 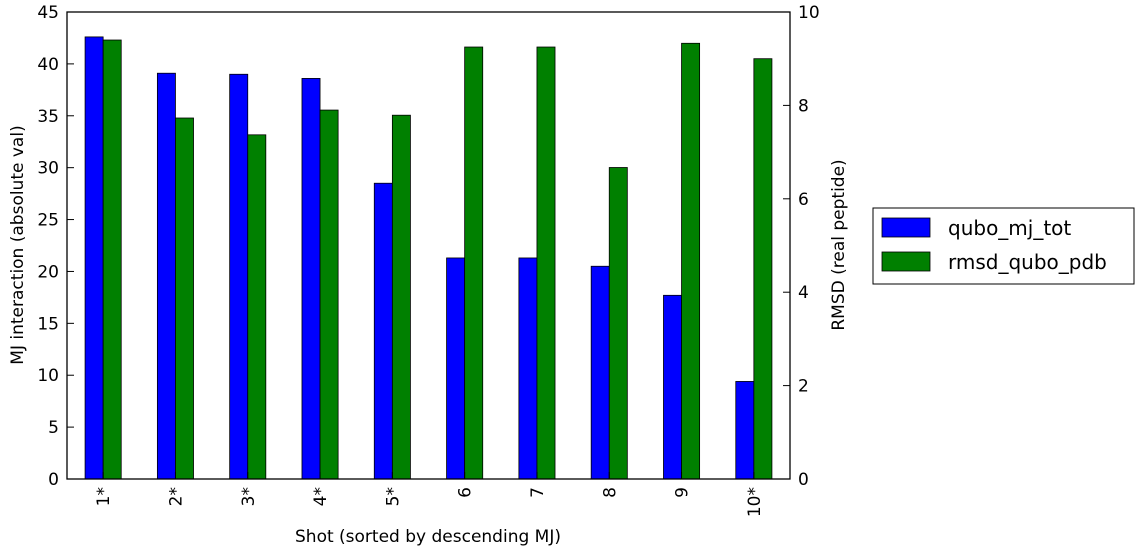 What do you see at coordinates (18, 244) in the screenshot?
I see `left-y-axis-label: MJ interaction (absolute val)` at bounding box center [18, 244].